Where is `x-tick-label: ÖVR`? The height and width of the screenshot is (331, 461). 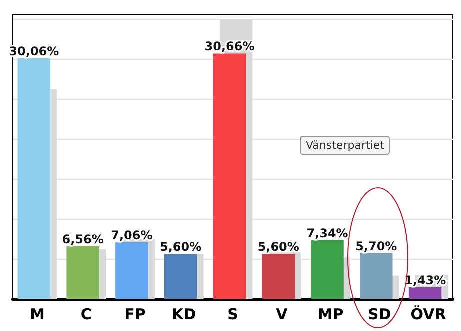
x-tick-label: ÖVR is located at coordinates (428, 315).